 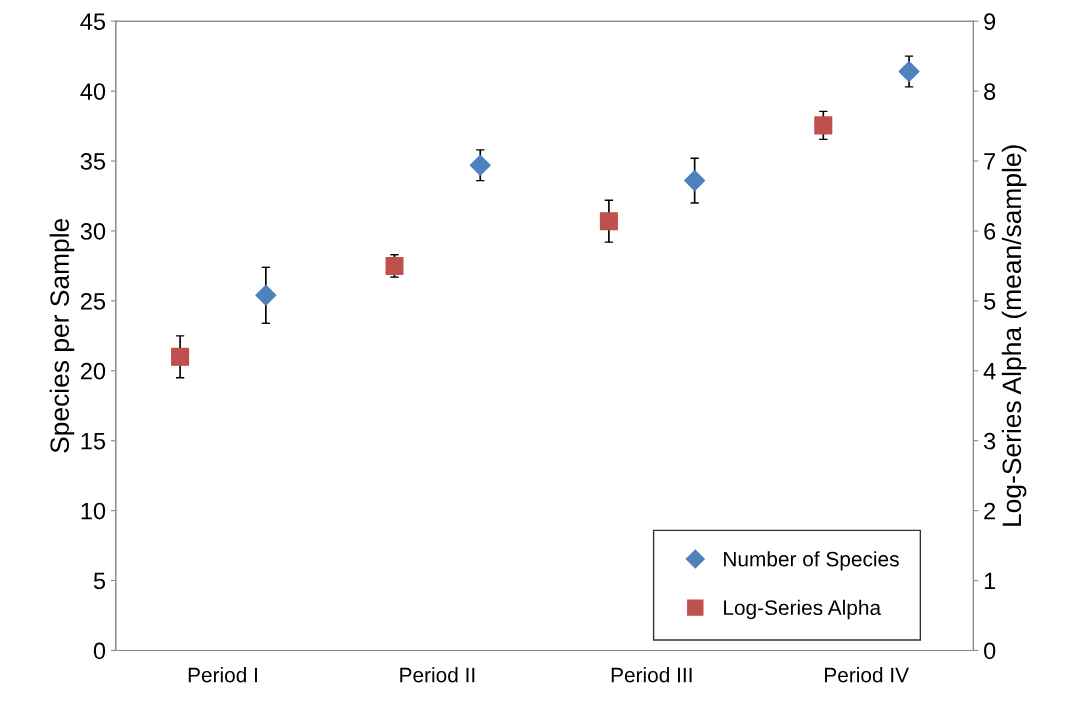 What do you see at coordinates (990, 231) in the screenshot?
I see `y2-tick-label: 6` at bounding box center [990, 231].